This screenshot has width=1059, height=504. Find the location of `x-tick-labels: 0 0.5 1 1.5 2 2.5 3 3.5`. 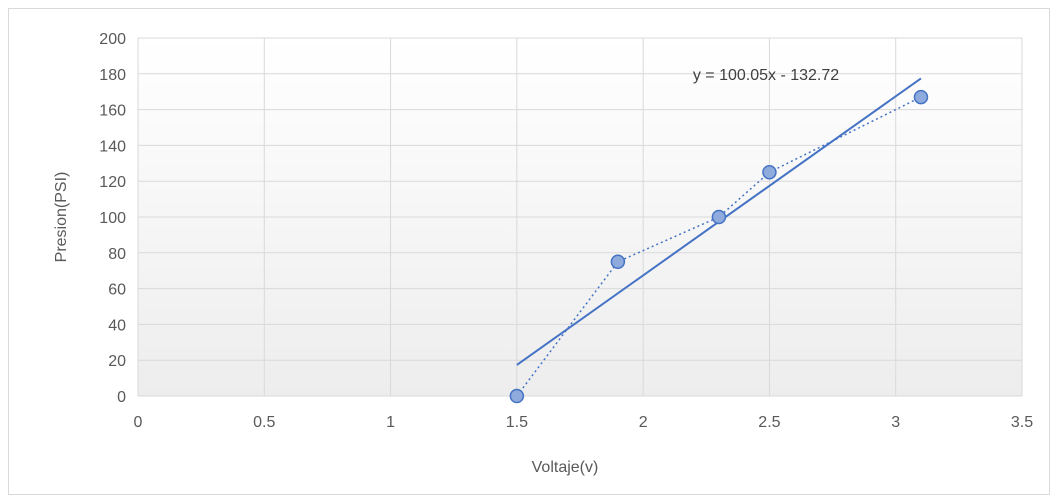

x-tick-labels: 0 0.5 1 1.5 2 2.5 3 3.5 is located at coordinates (584, 422).